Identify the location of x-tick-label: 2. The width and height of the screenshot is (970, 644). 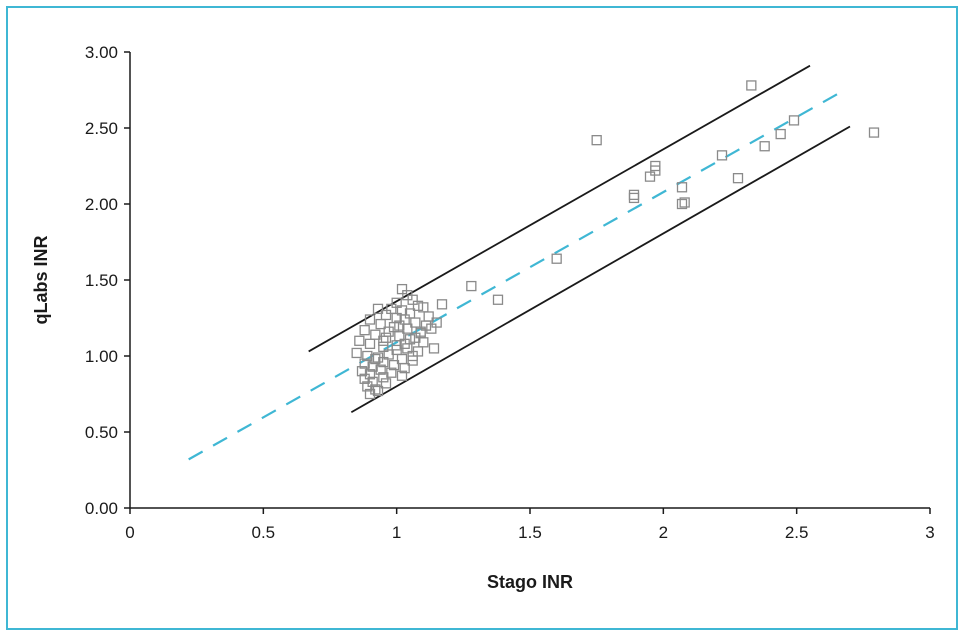
(663, 532).